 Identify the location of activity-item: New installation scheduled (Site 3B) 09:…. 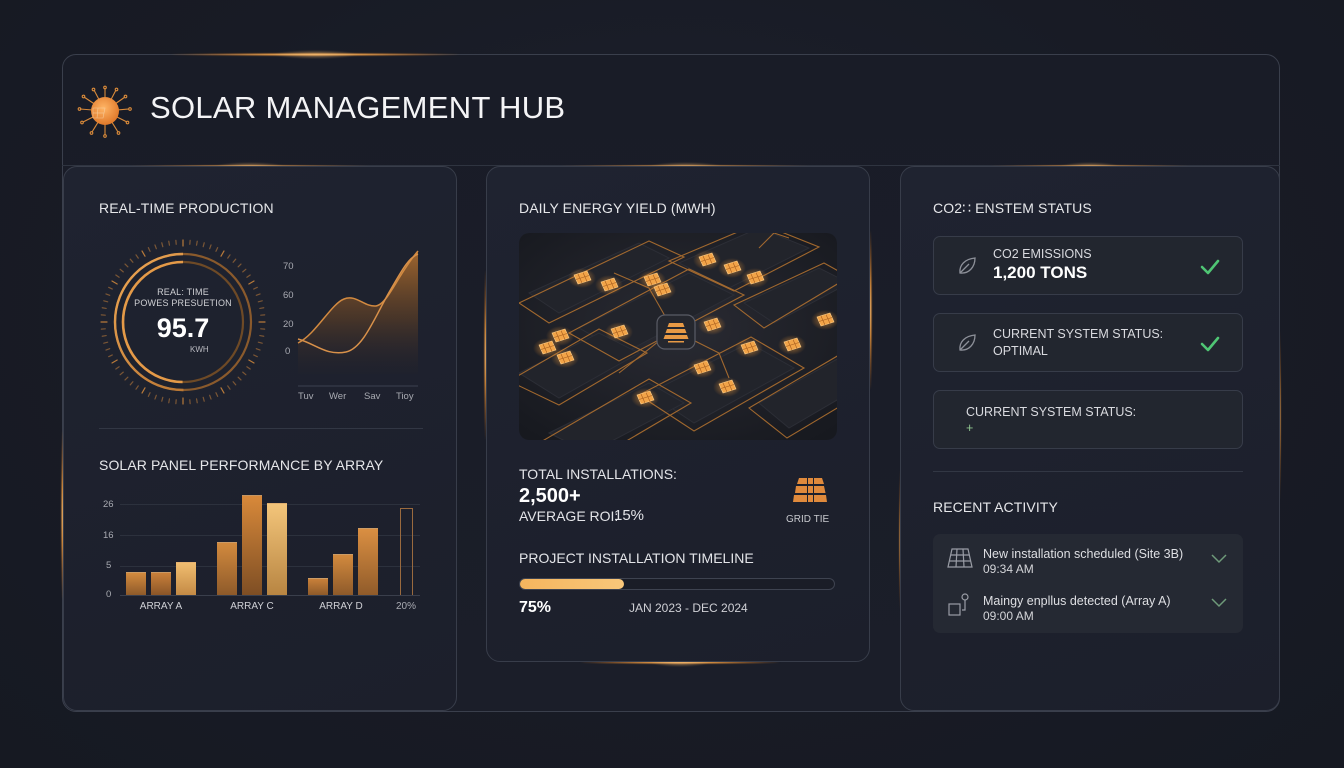
(1088, 558).